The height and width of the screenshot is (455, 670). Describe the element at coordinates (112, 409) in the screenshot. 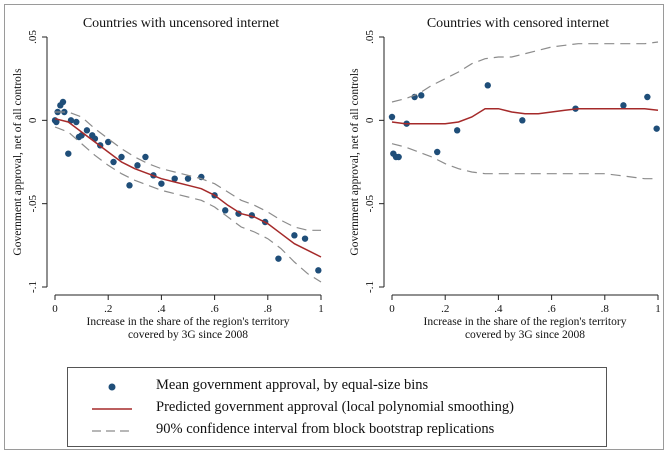

I see `solid-line-icon` at that location.